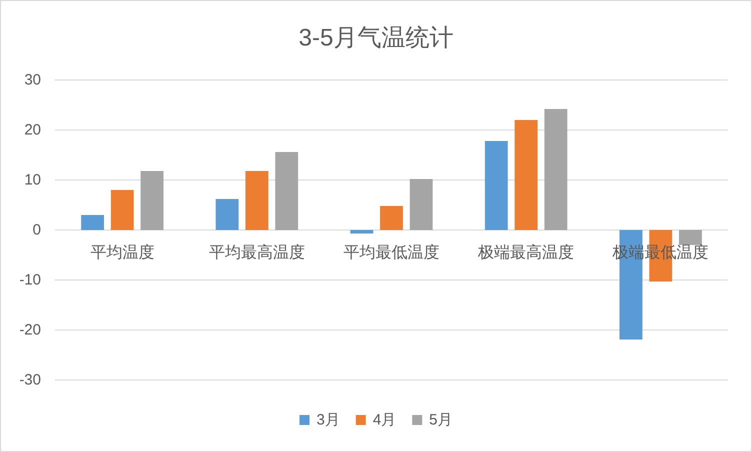 This screenshot has height=452, width=752. I want to click on y-tick: 30, so click(32, 80).